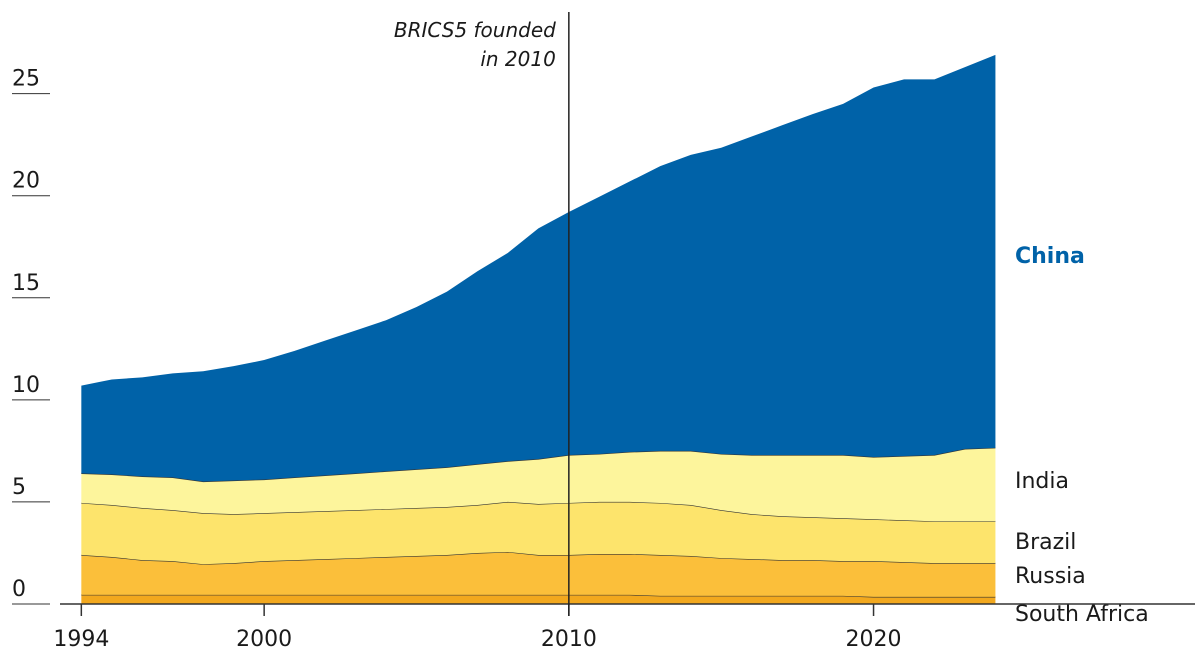 This screenshot has width=1197, height=660. What do you see at coordinates (518, 59) in the screenshot?
I see `annotation-text: in 2010` at bounding box center [518, 59].